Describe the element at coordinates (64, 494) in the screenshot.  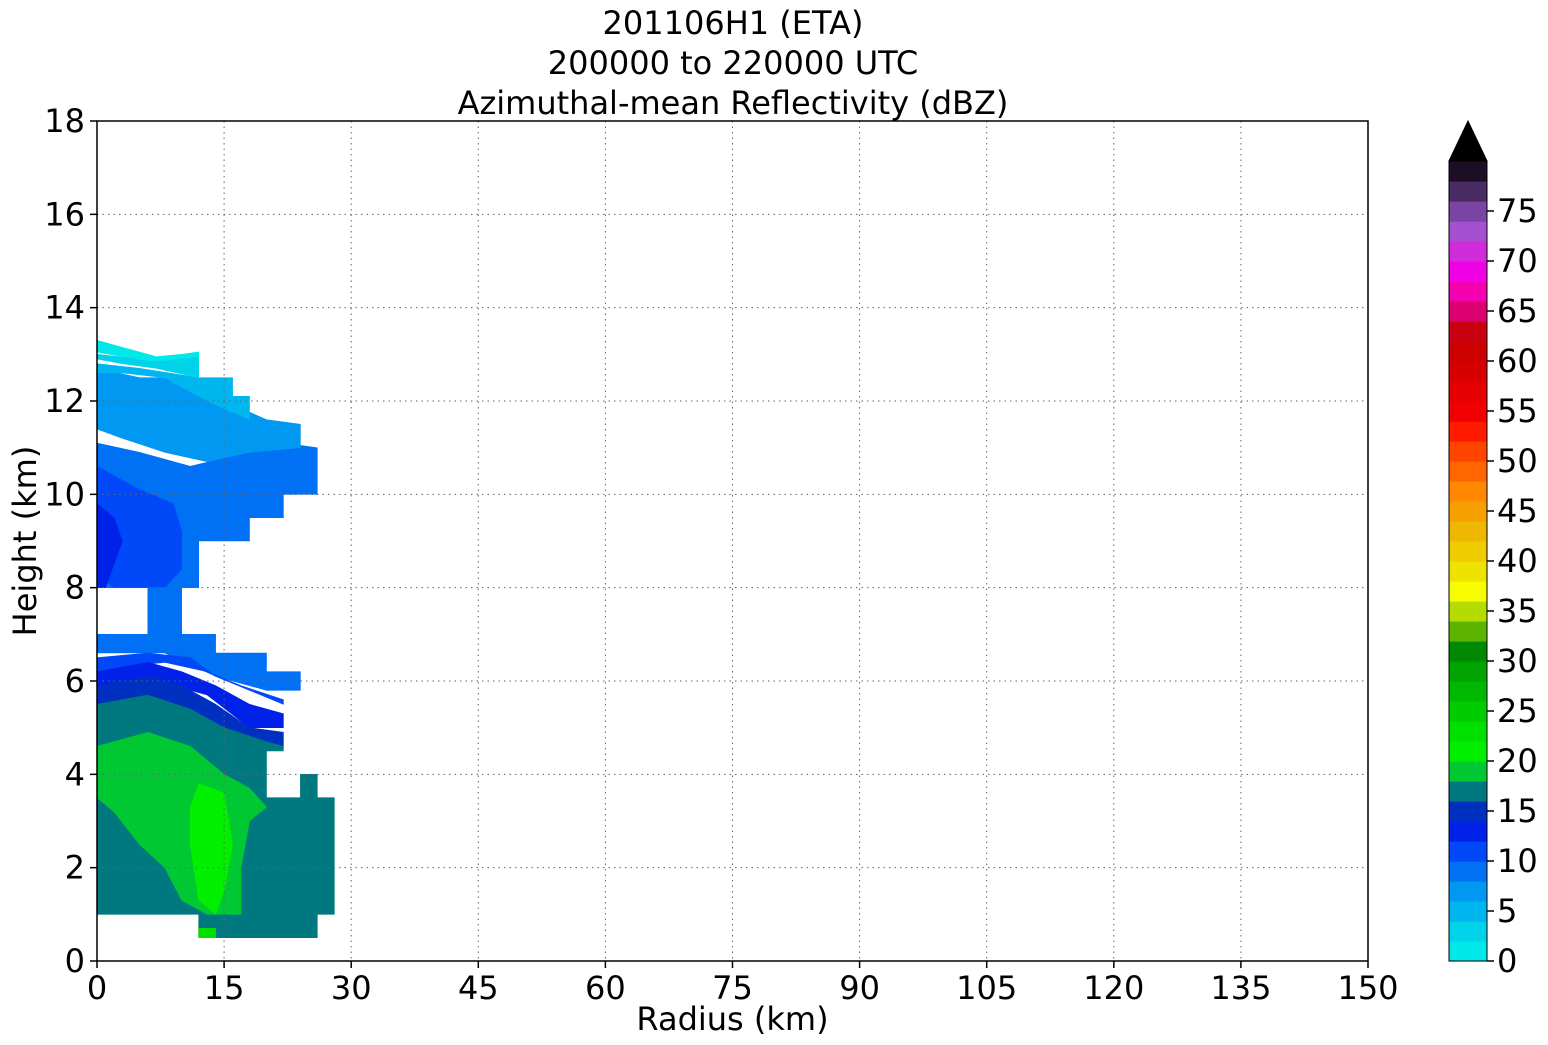
I see `y-tick-label: 10` at that location.